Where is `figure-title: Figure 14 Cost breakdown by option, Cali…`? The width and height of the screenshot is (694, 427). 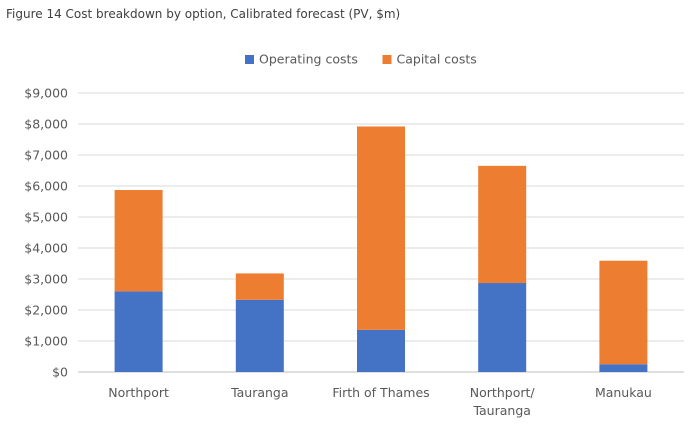
figure-title: Figure 14 Cost breakdown by option, Cali… is located at coordinates (203, 14).